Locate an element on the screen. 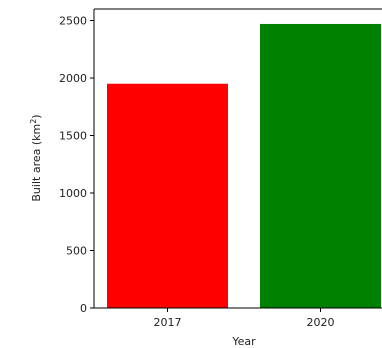 Image resolution: width=382 pixels, height=348 pixels. y-axis-label-main: Built area (km is located at coordinates (36, 163).